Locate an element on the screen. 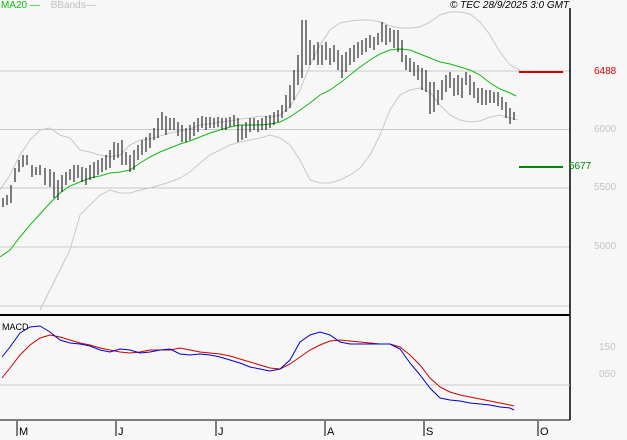 This screenshot has height=440, width=627. resistance-label: 6488 is located at coordinates (605, 71).